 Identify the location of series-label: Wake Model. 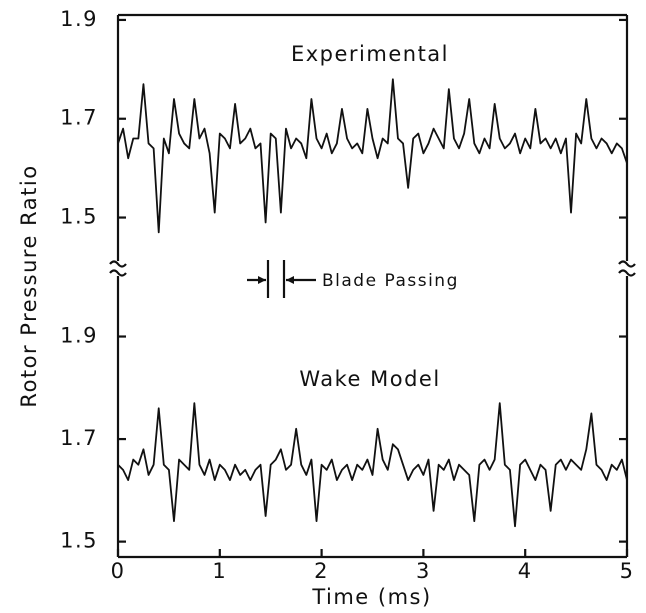
(369, 379).